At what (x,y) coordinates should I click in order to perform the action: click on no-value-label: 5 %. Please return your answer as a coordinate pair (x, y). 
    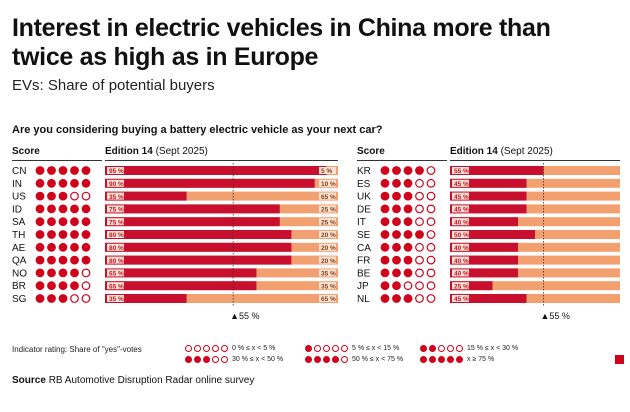
    Looking at the image, I should click on (326, 171).